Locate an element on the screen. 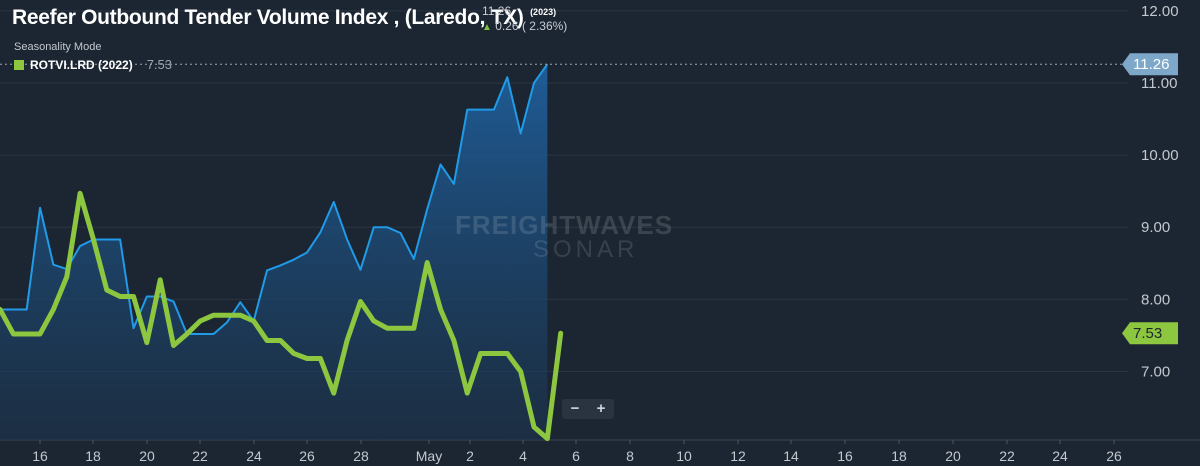 Image resolution: width=1200 pixels, height=466 pixels. legend-swatch is located at coordinates (19, 64).